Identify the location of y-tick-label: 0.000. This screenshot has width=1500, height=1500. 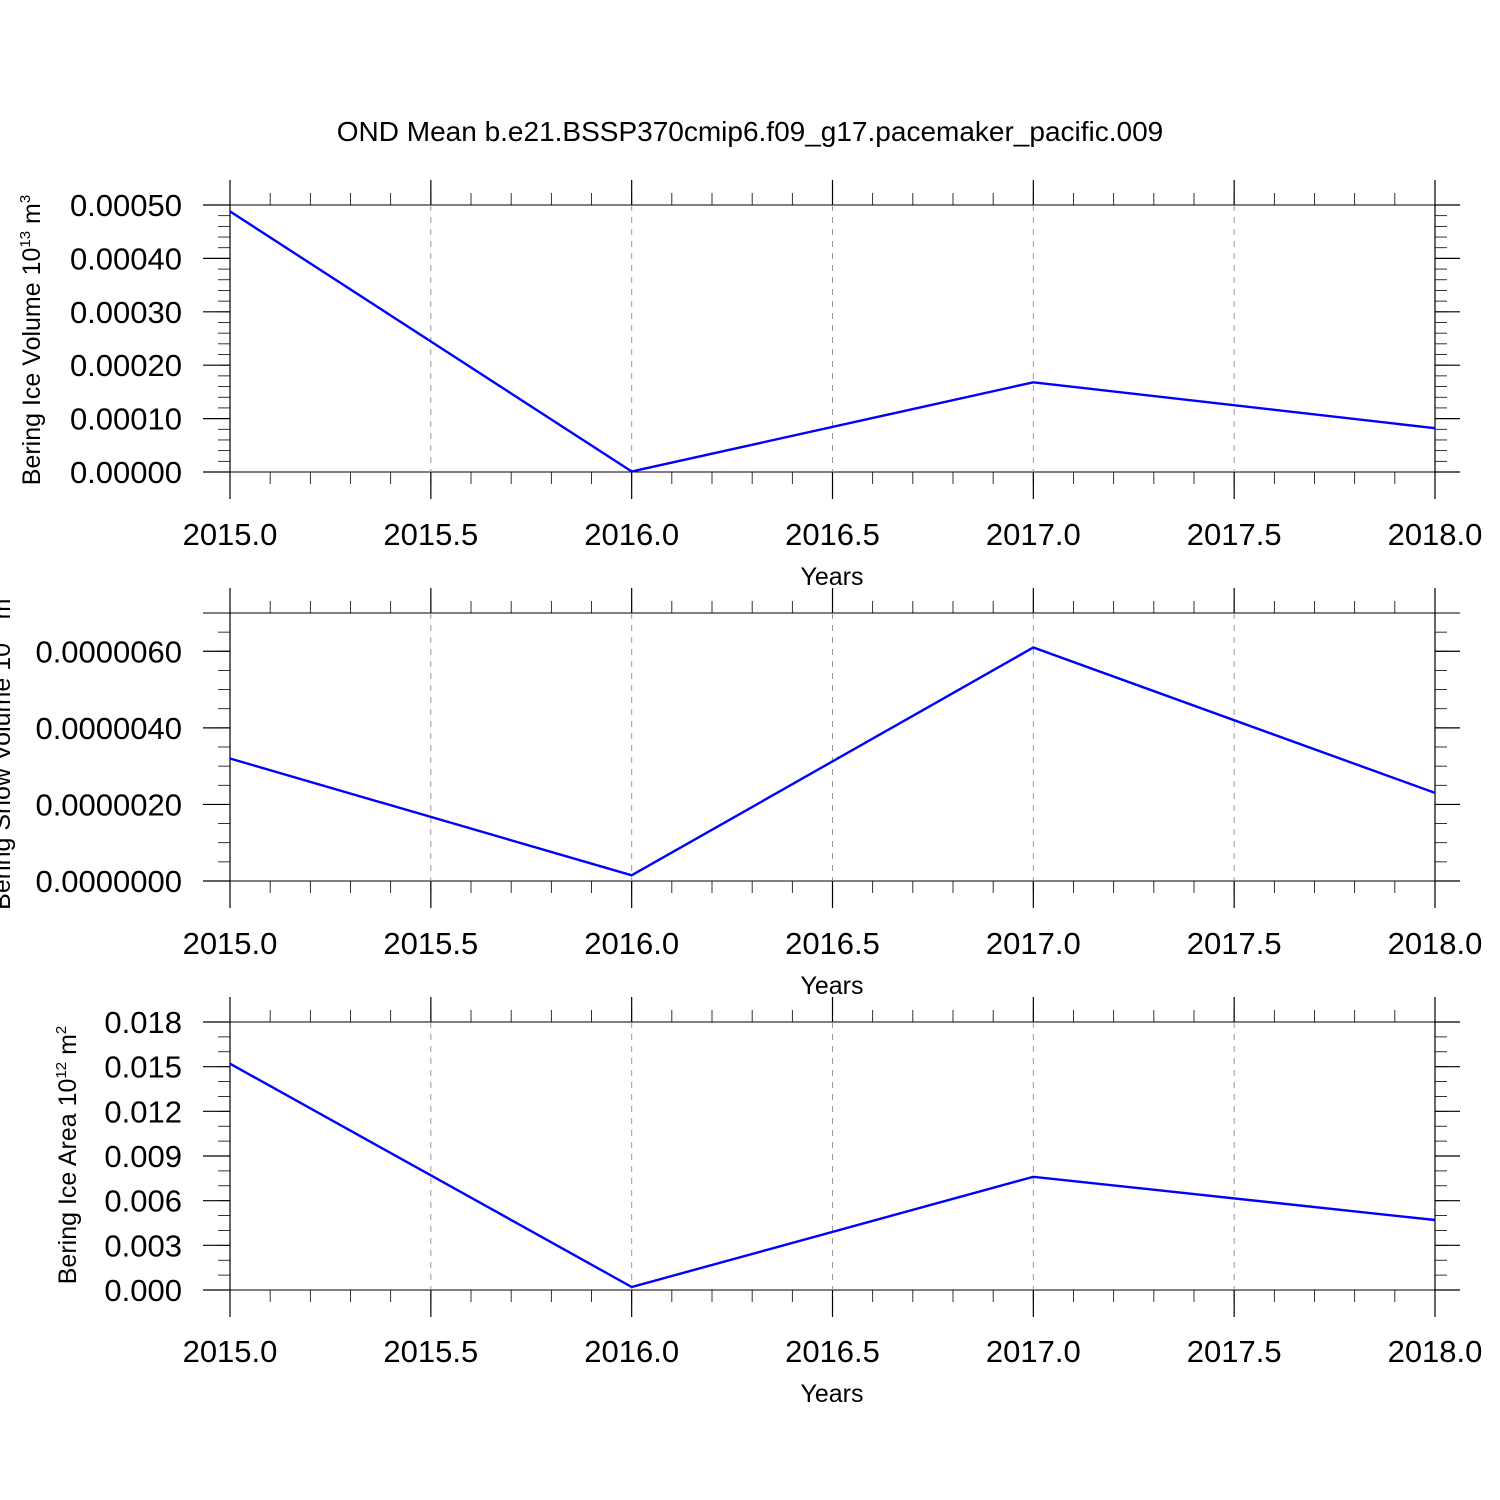
(143, 1290).